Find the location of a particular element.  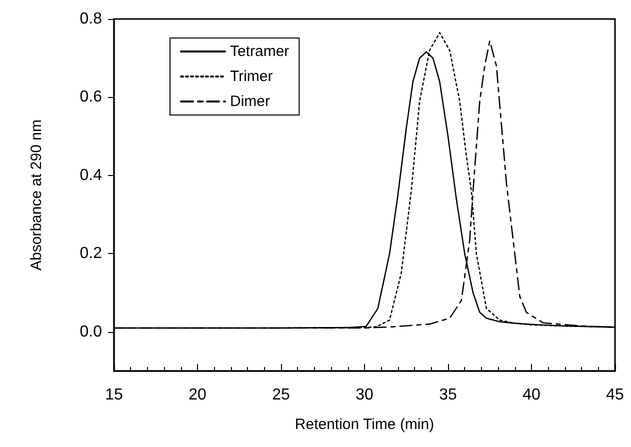

x-tick-label: 30 is located at coordinates (365, 395).